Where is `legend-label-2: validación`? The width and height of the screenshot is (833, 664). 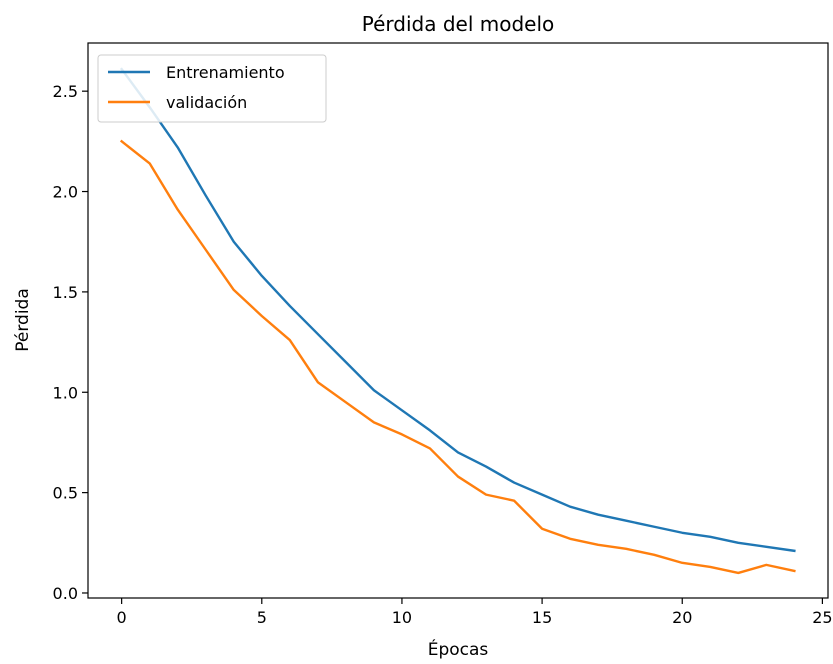
legend-label-2: validación is located at coordinates (206, 102).